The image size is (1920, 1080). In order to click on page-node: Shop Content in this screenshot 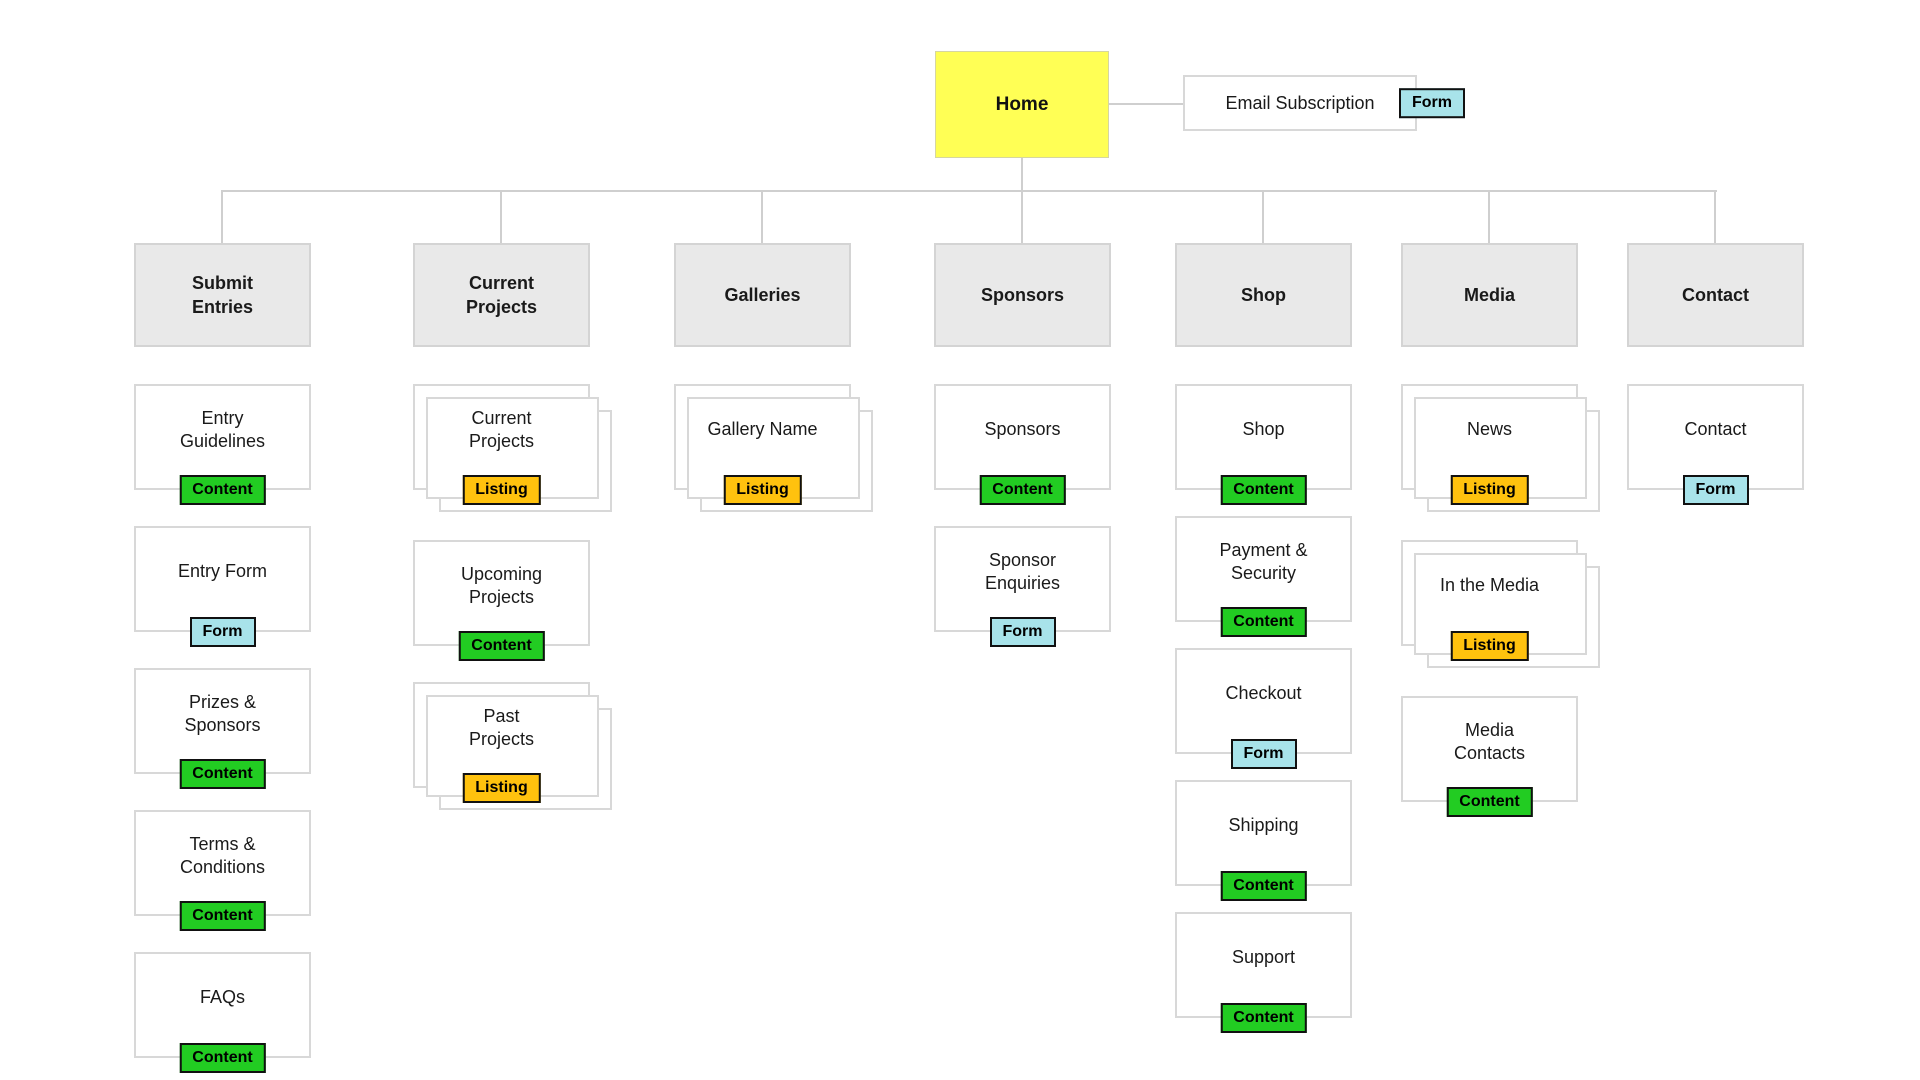, I will do `click(1263, 444)`.